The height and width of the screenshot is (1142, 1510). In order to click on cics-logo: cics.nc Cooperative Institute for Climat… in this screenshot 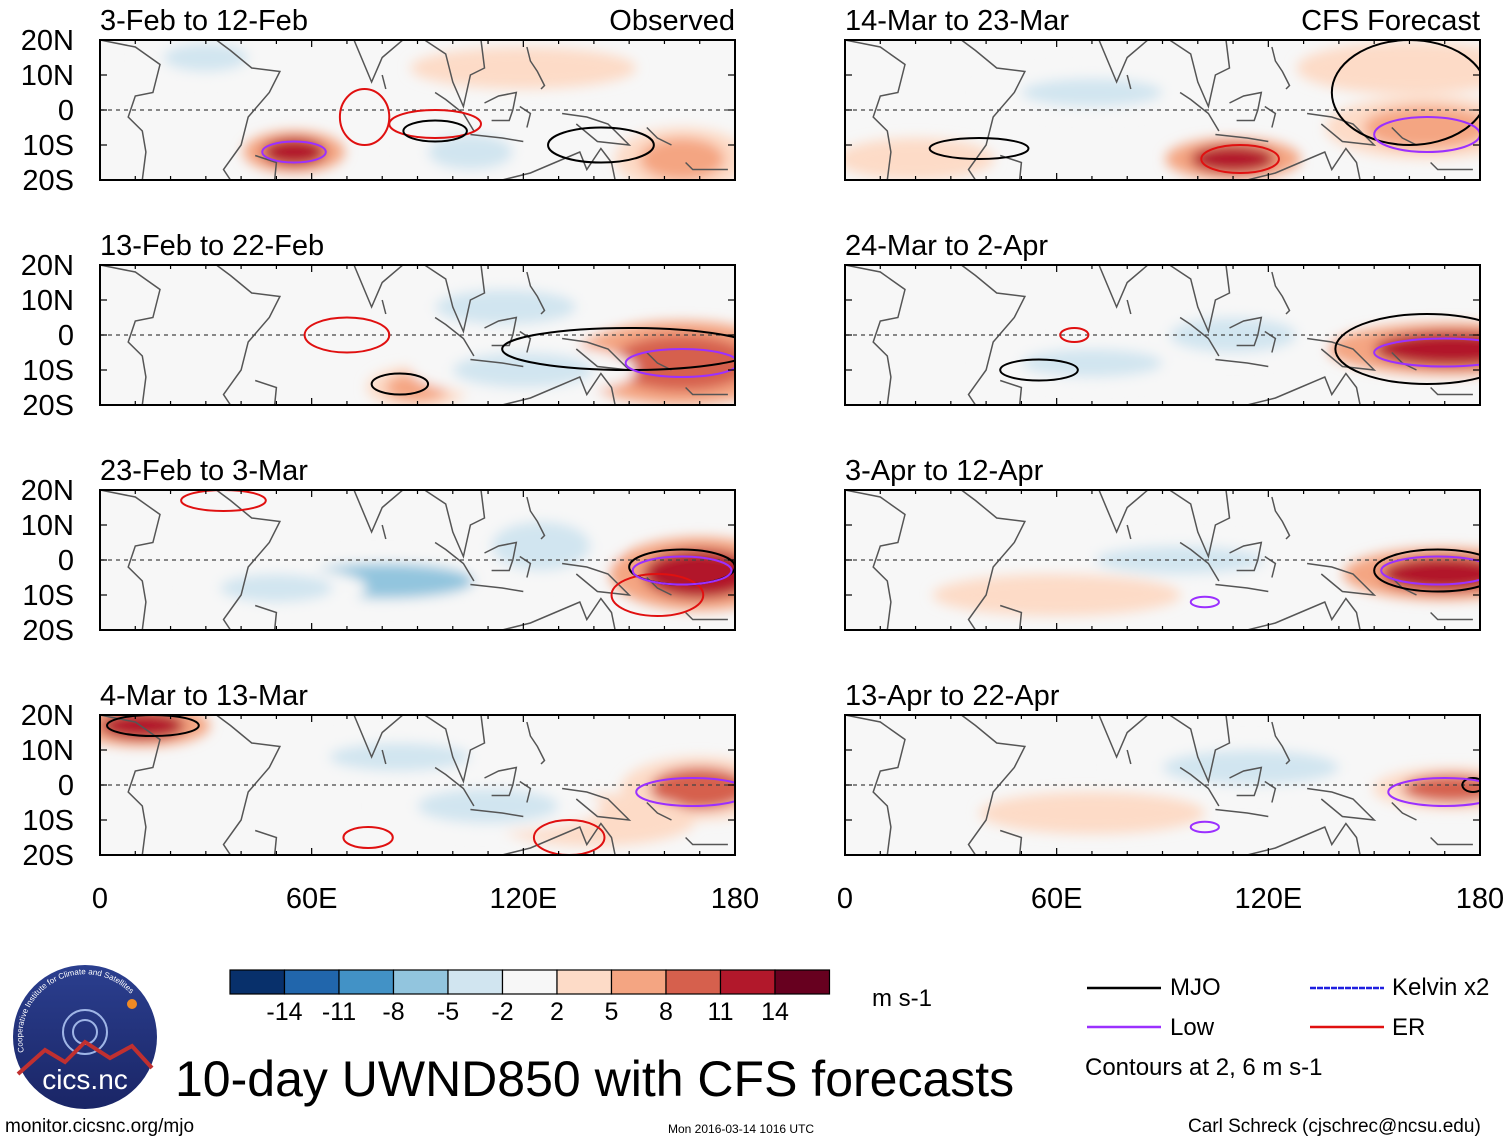, I will do `click(85, 1037)`.